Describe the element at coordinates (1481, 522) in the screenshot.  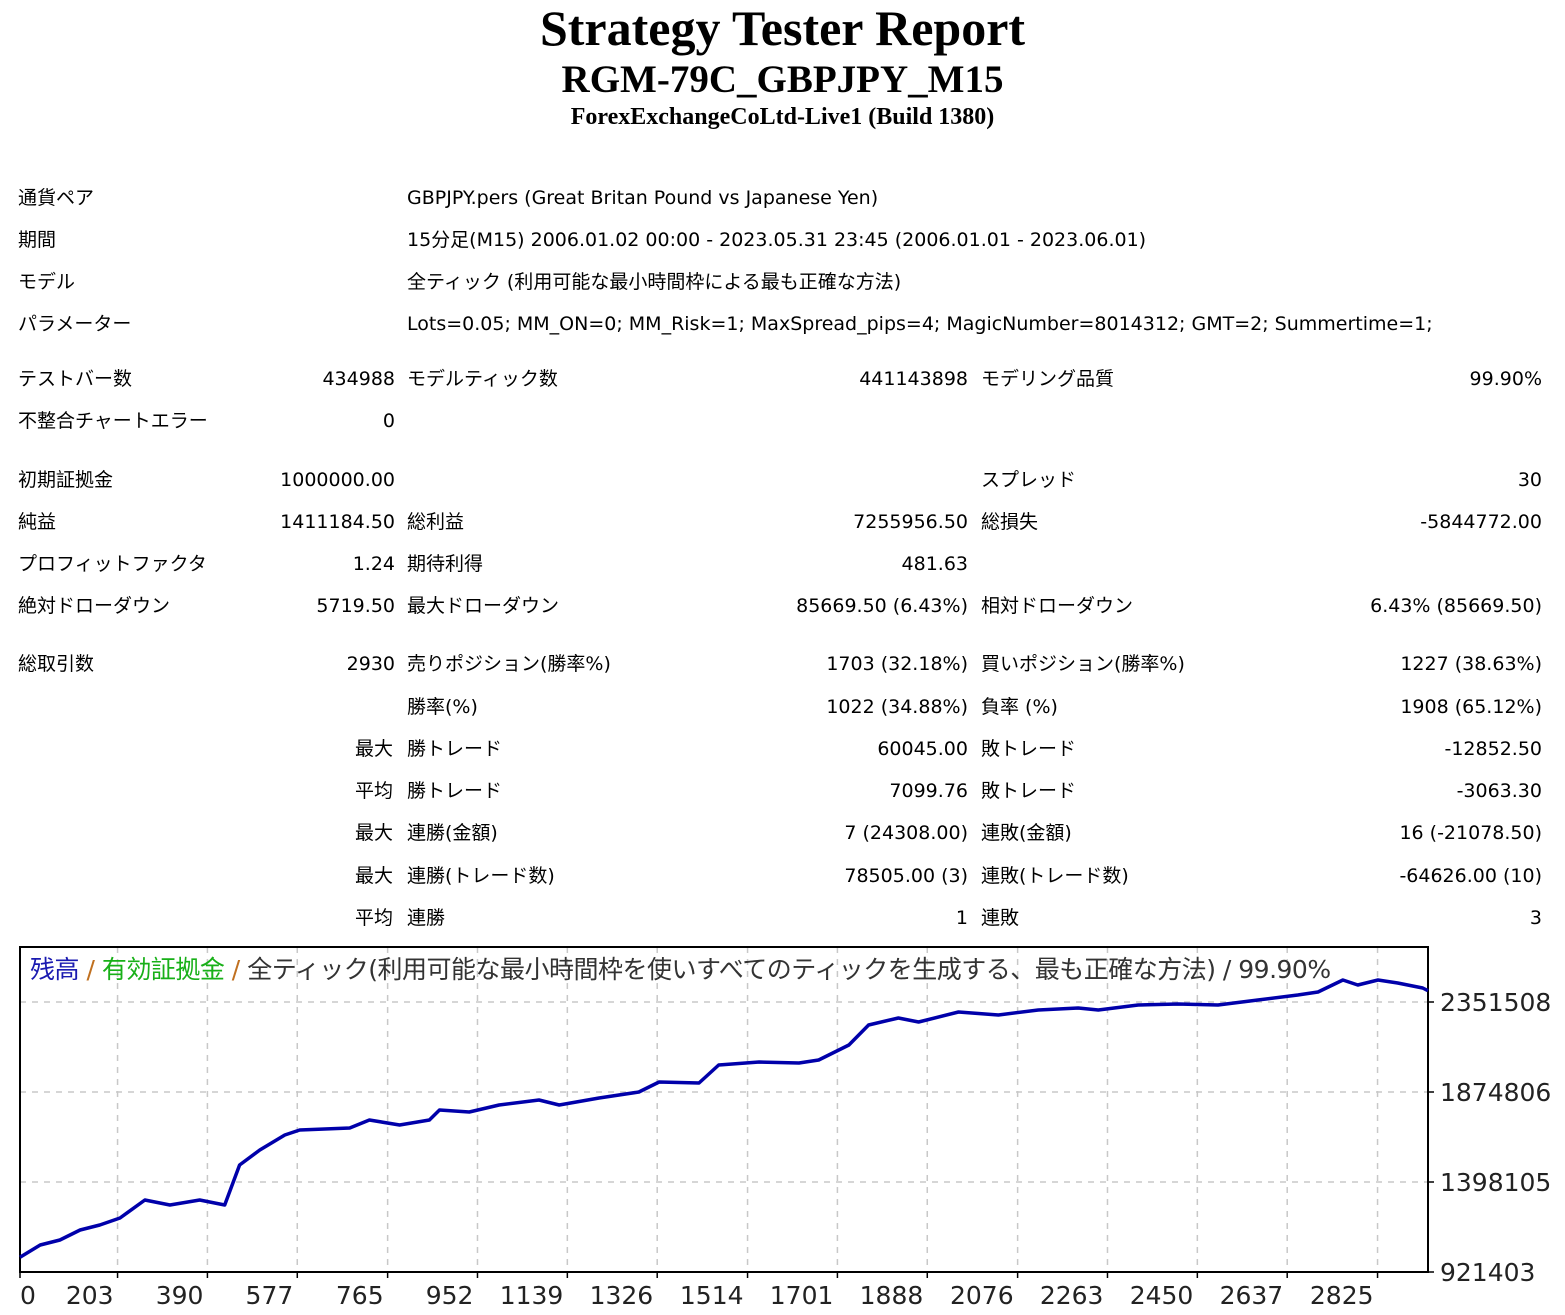
I see `gross-loss-value: -5844772.00` at that location.